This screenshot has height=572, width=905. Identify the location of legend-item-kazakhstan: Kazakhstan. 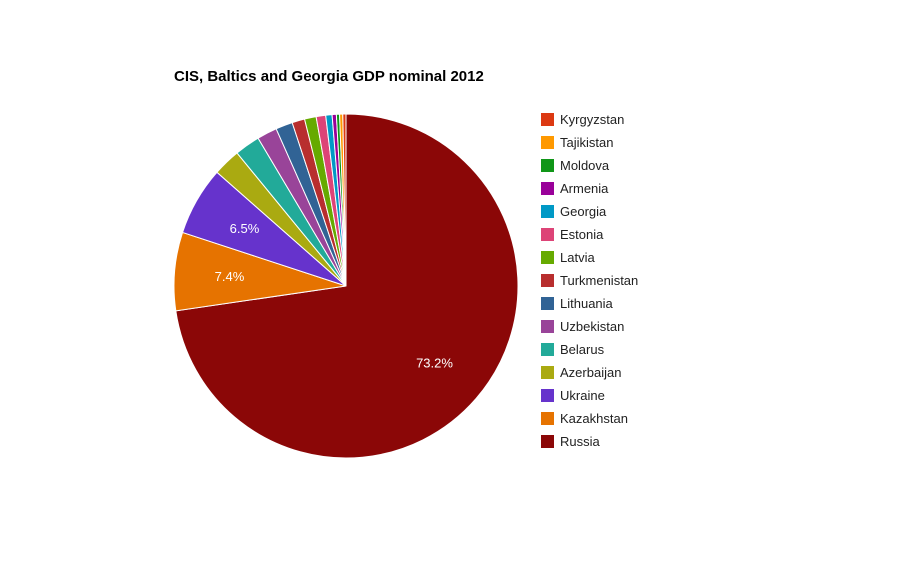
(589, 418).